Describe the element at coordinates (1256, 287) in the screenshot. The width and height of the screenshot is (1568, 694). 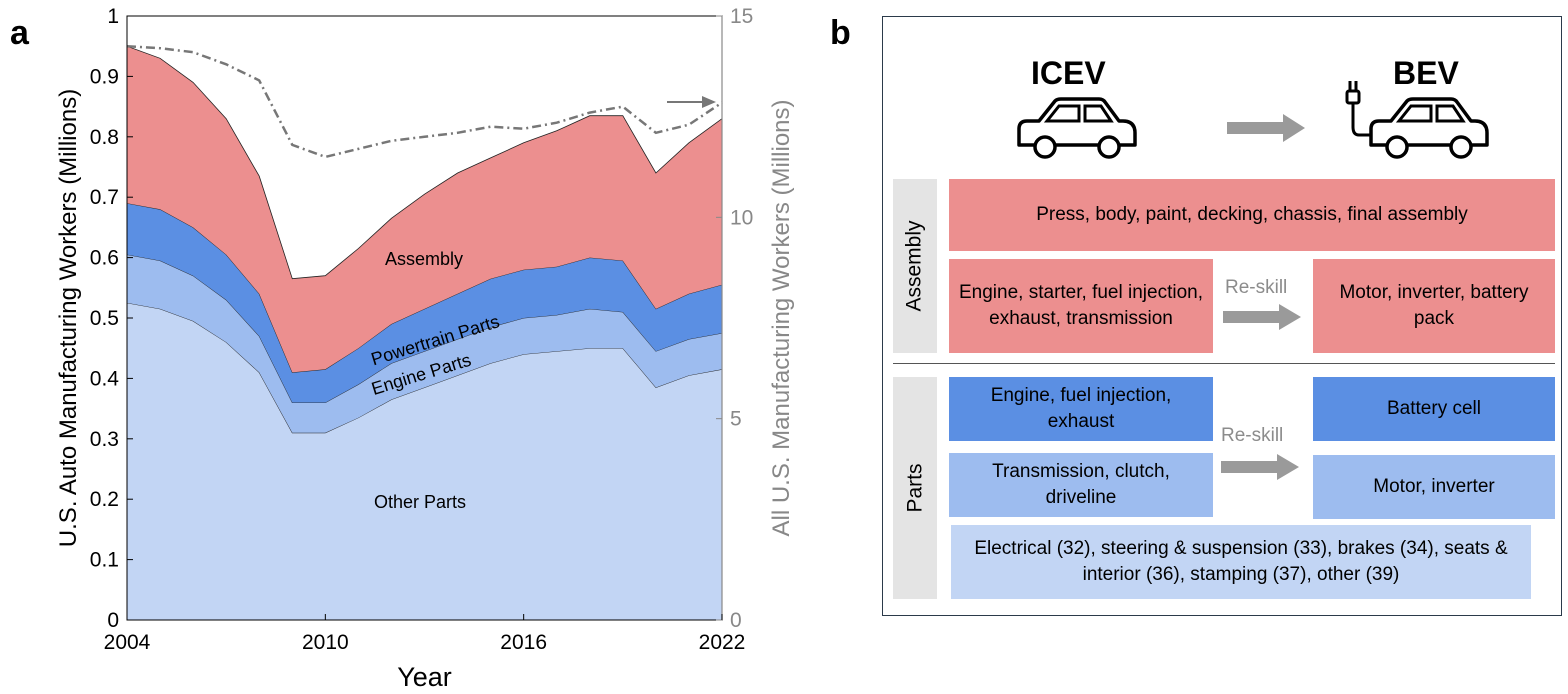
I see `assembly-reskill-label: Re-skill` at that location.